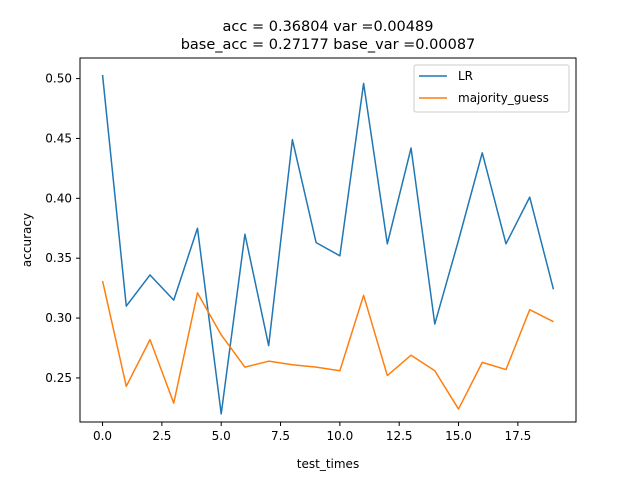 This screenshot has height=480, width=640. I want to click on x-tick-label: 15.0, so click(458, 436).